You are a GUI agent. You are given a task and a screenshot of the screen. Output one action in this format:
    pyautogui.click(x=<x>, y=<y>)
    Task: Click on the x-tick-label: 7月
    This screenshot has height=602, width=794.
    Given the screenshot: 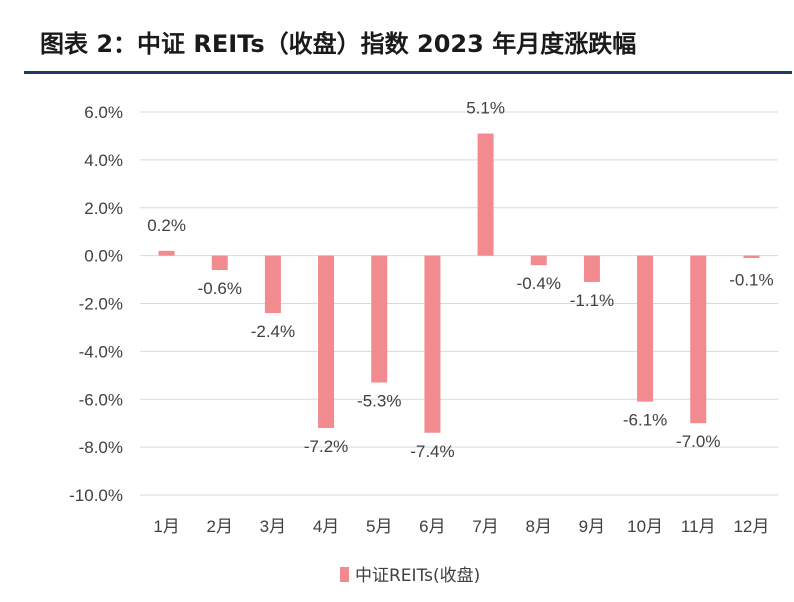 What is the action you would take?
    pyautogui.click(x=485, y=526)
    